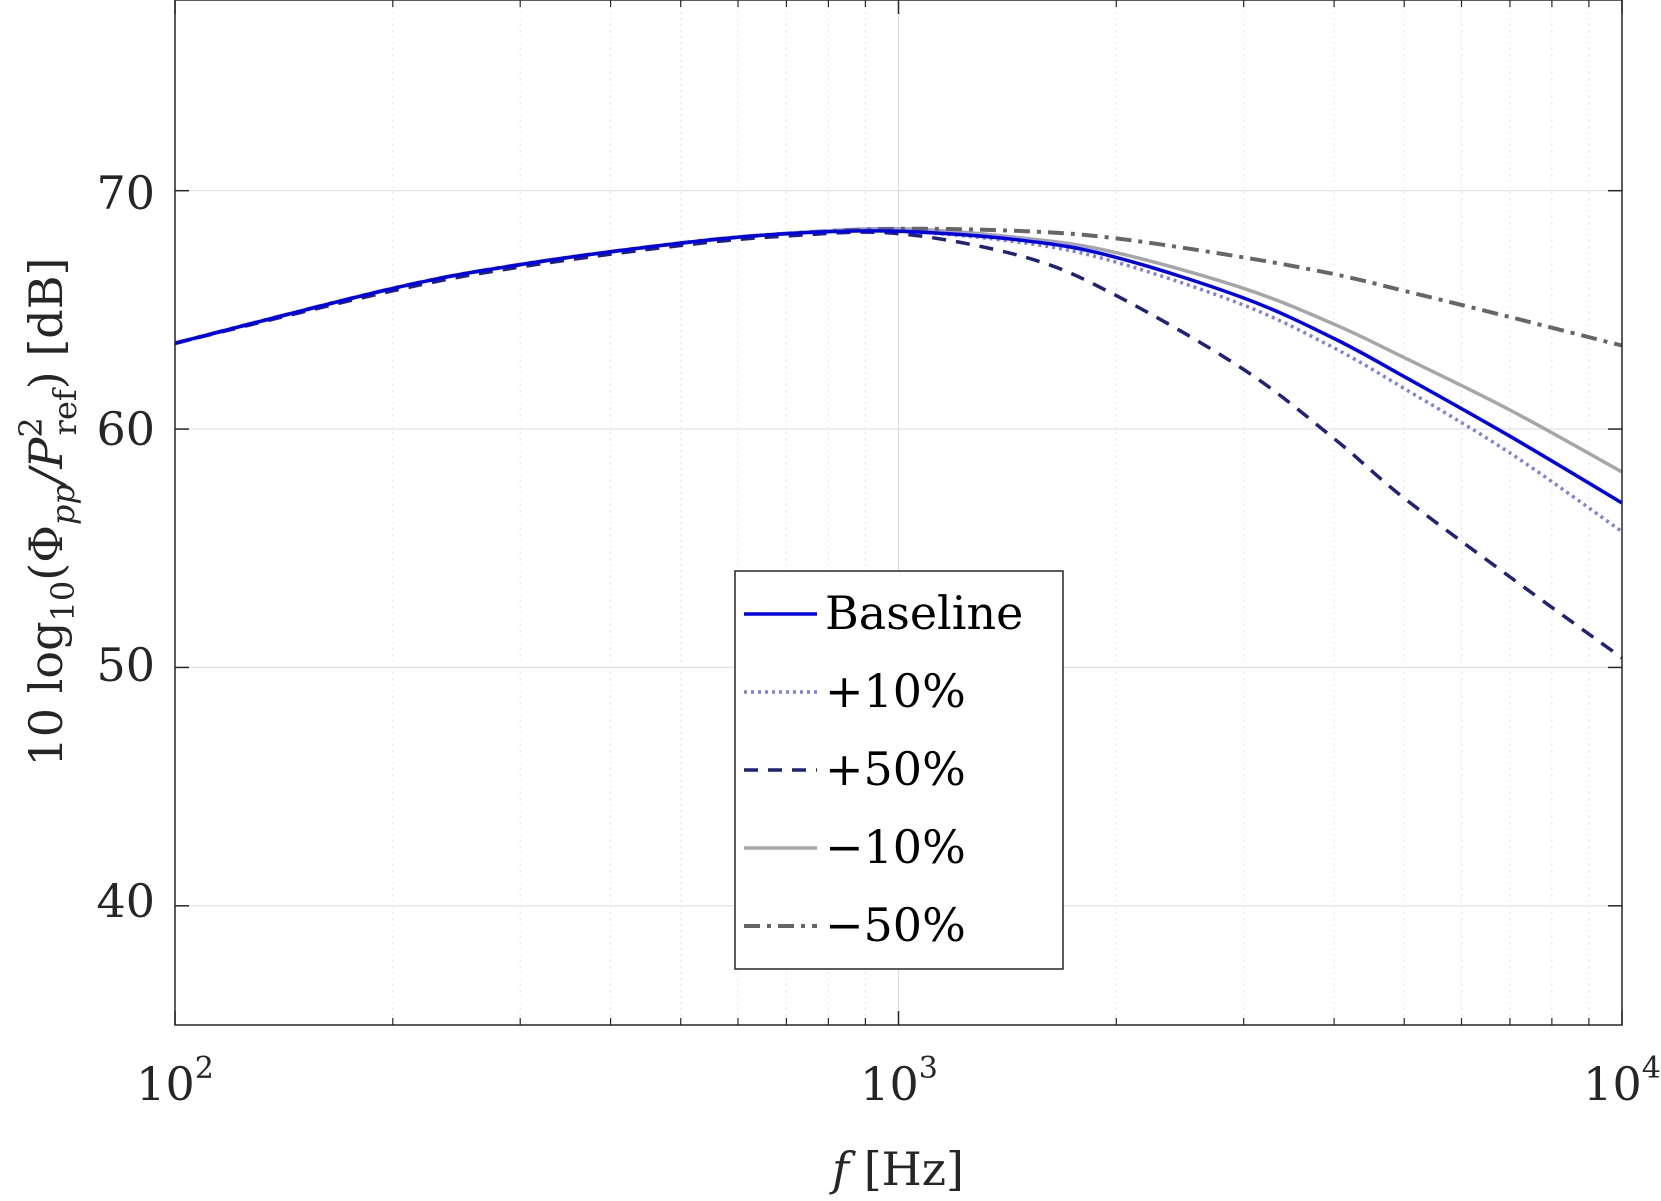 The height and width of the screenshot is (1201, 1661). Describe the element at coordinates (125, 901) in the screenshot. I see `y-tick-label: 40` at that location.